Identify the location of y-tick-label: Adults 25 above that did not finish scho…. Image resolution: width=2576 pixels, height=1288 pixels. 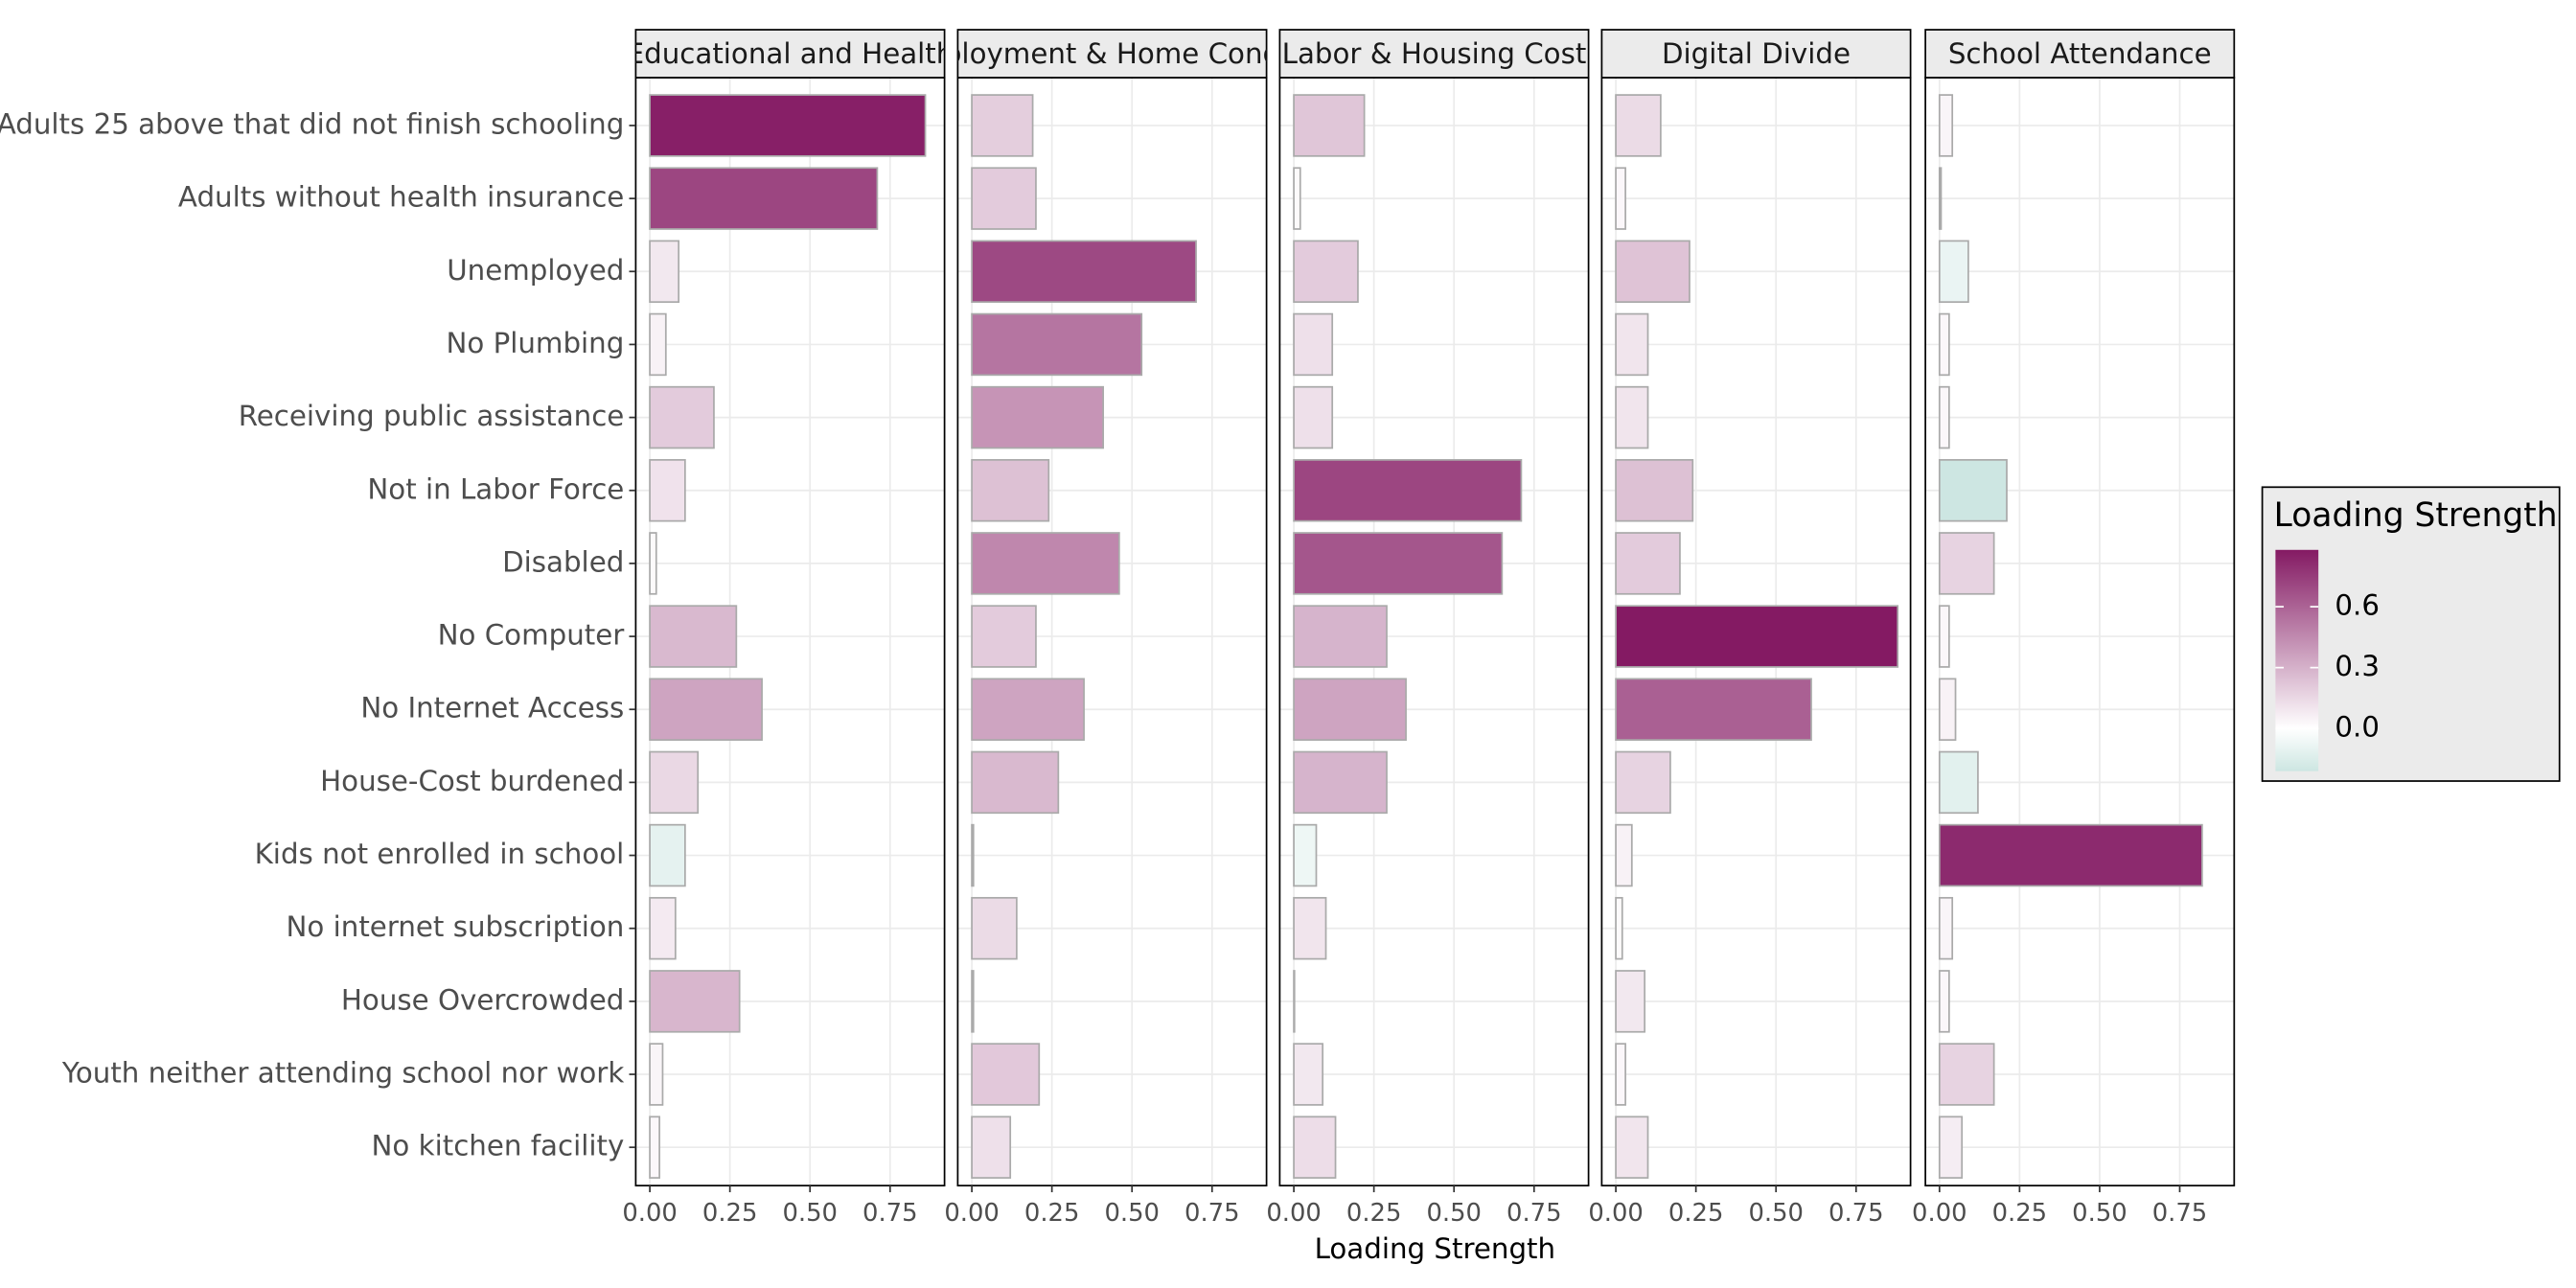
(312, 124).